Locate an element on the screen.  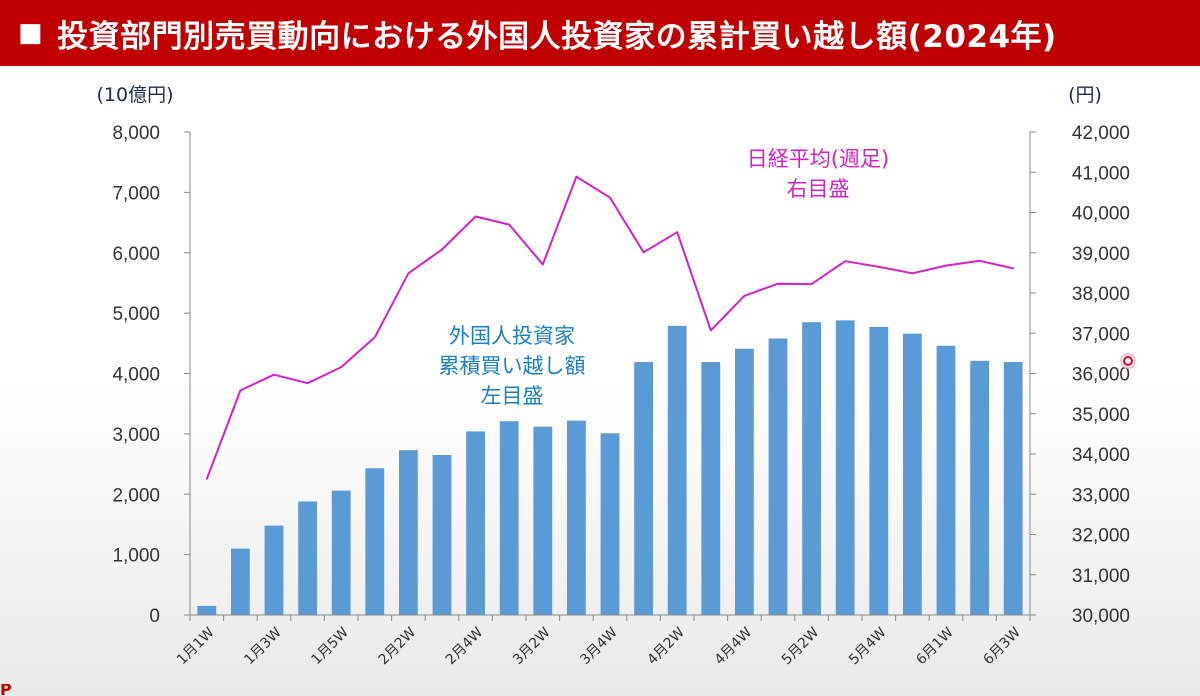
left-tick-label: 4,000 is located at coordinates (136, 375).